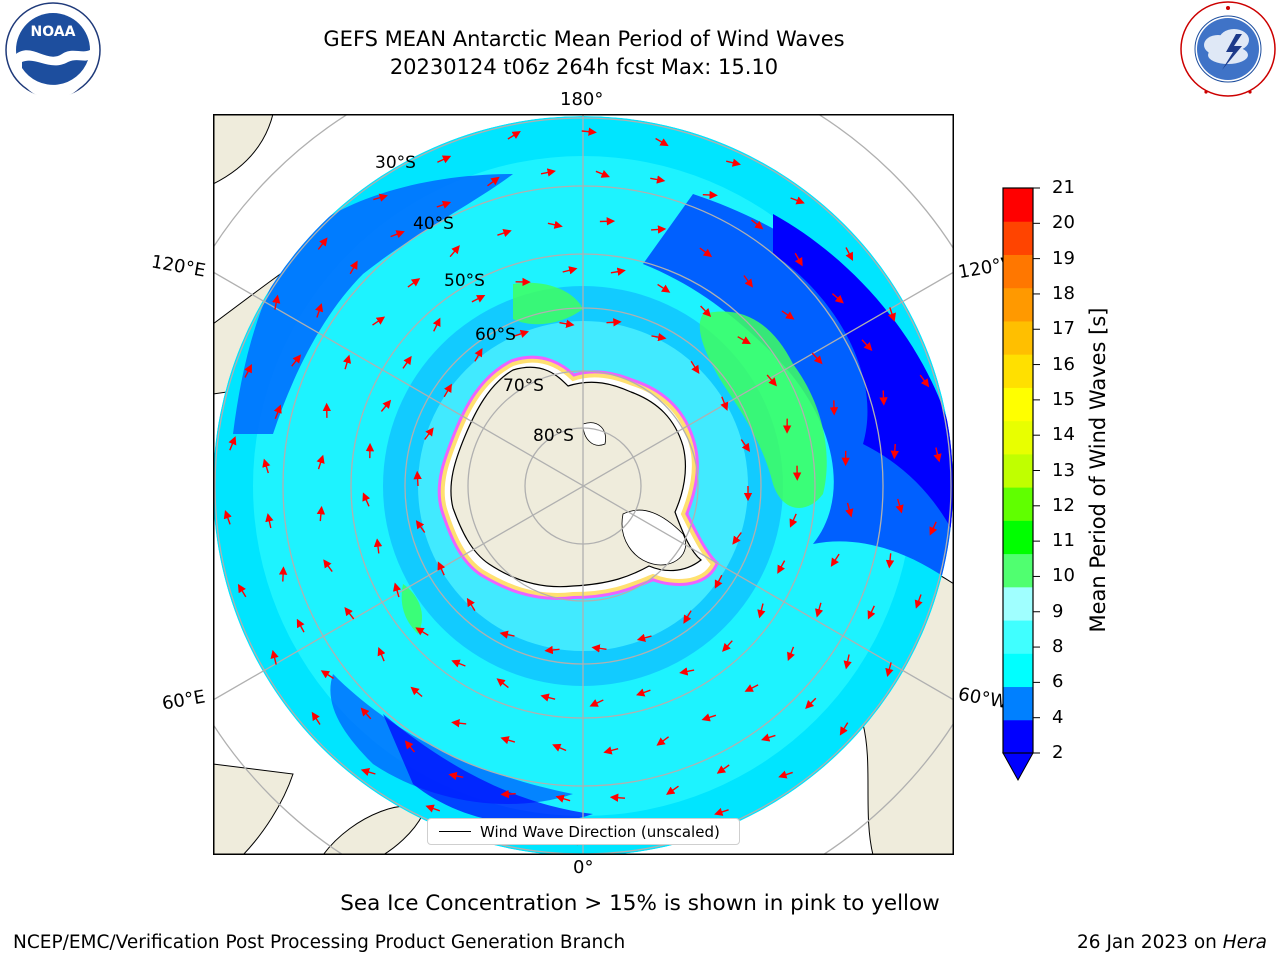 Image resolution: width=1280 pixels, height=960 pixels. I want to click on lat-label-40s: 40°S, so click(433, 224).